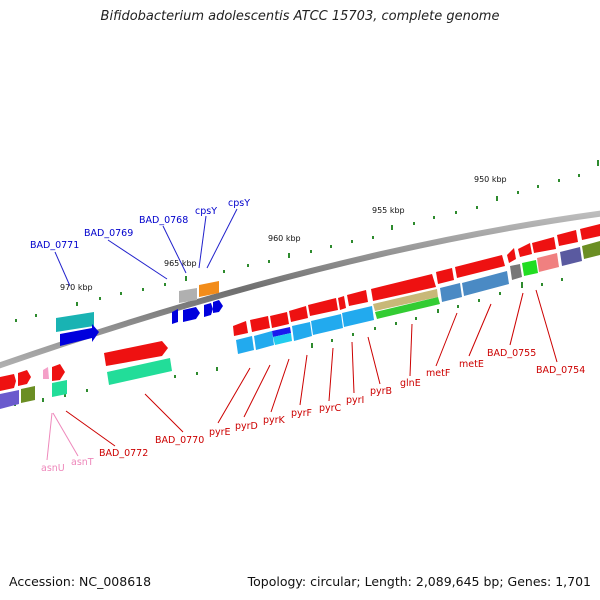 The width and height of the screenshot is (600, 600). What do you see at coordinates (139, 371) in the screenshot?
I see `gene-bad-0770-b` at bounding box center [139, 371].